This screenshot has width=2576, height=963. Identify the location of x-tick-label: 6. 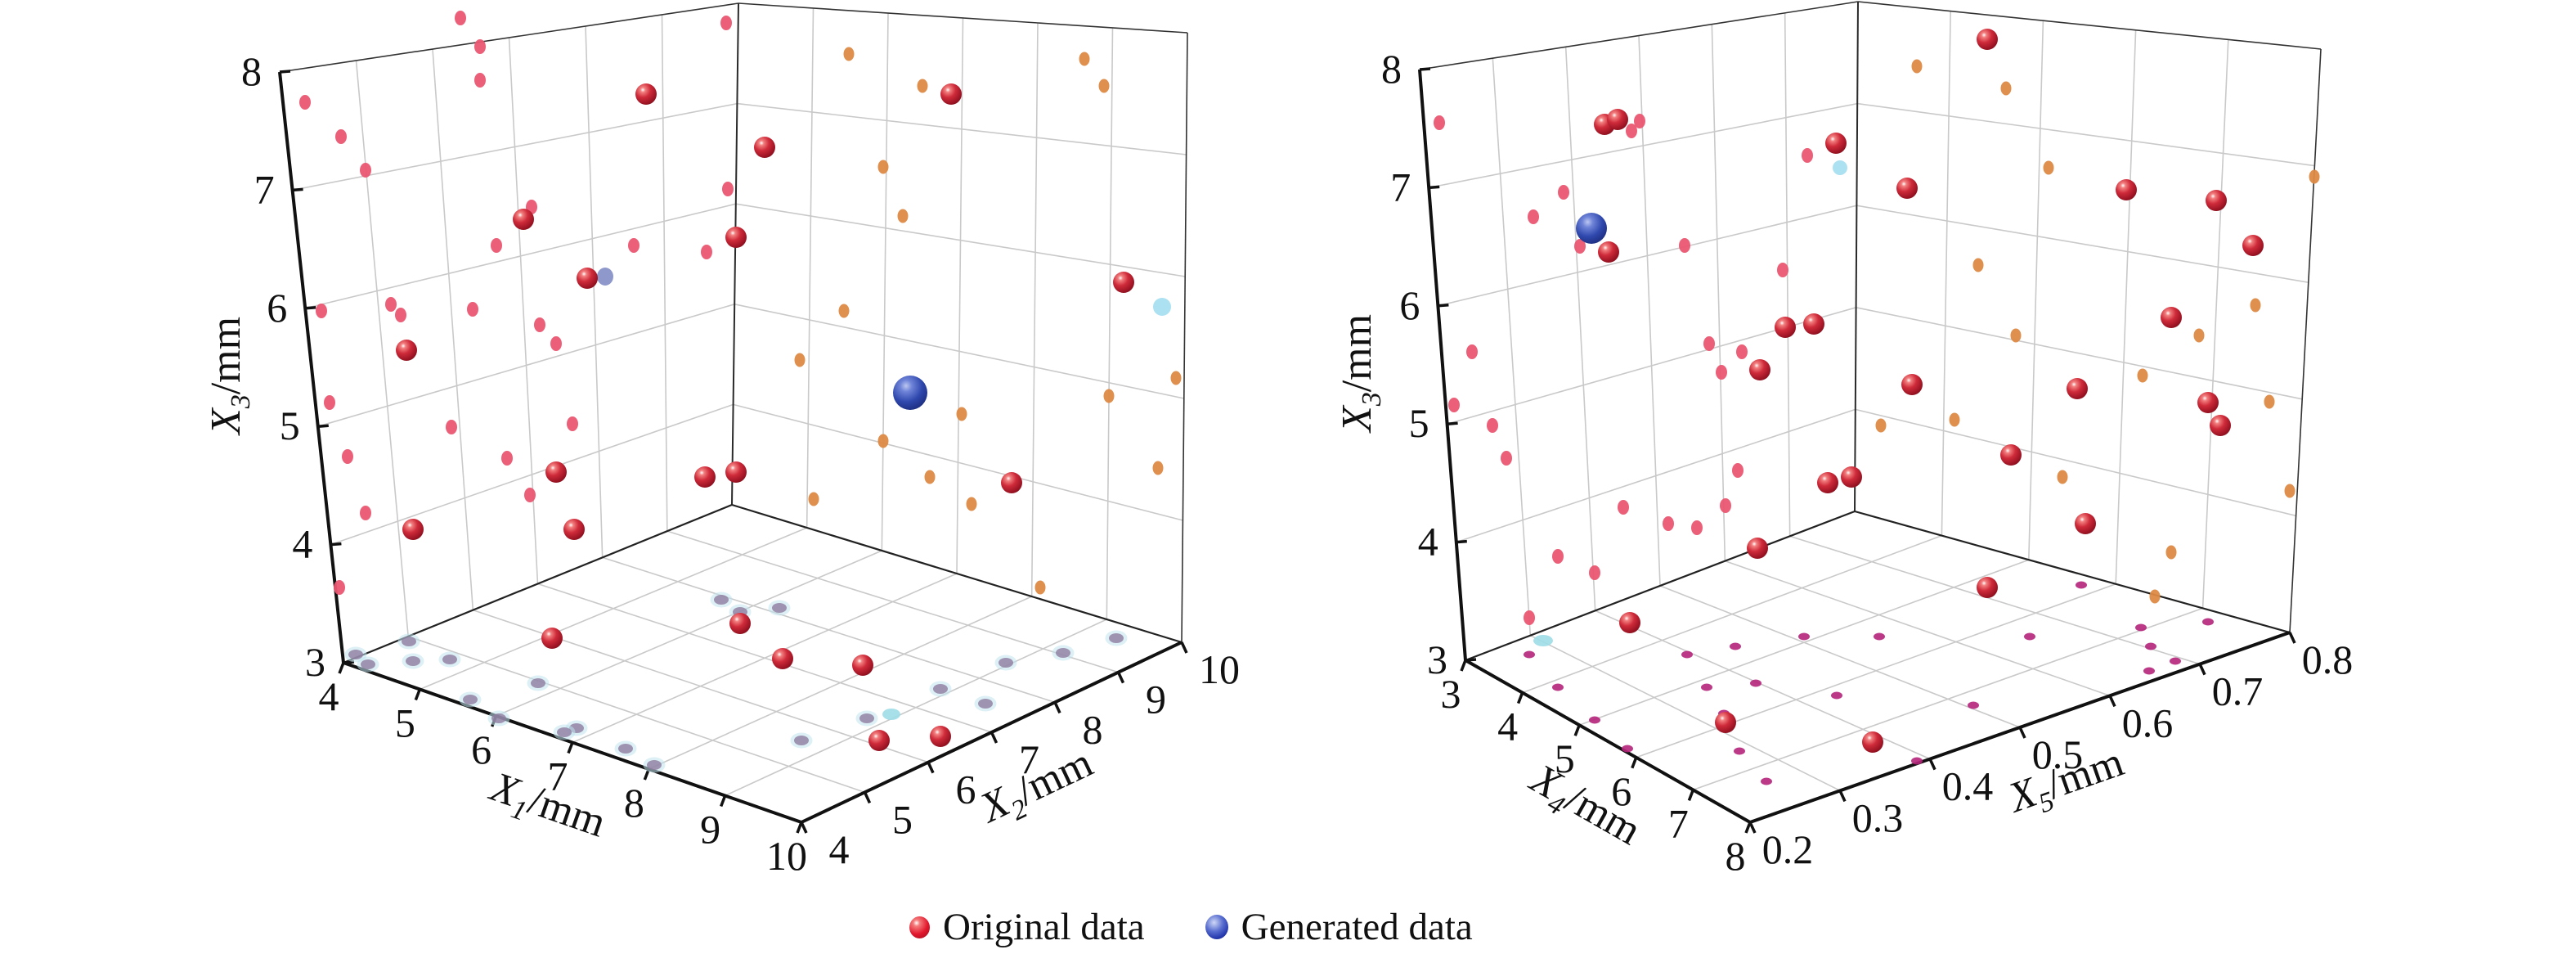
(481, 750).